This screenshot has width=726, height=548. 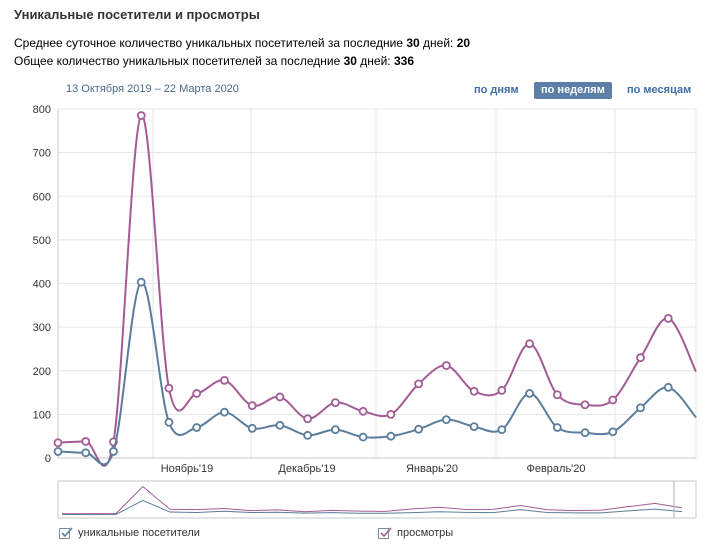 What do you see at coordinates (438, 43) in the screenshot?
I see `stat1-mid: дней:` at bounding box center [438, 43].